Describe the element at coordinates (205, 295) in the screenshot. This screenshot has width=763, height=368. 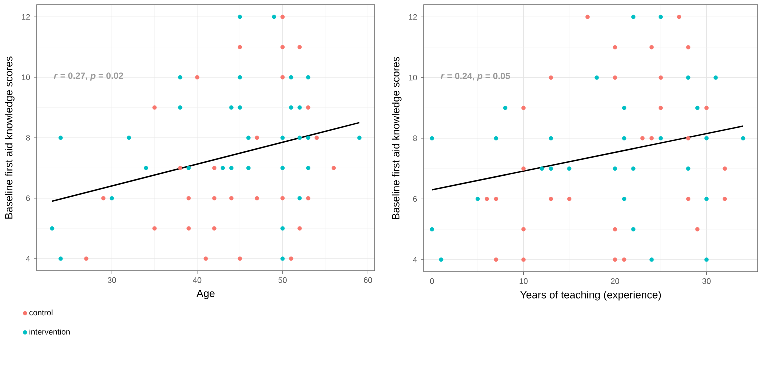
I see `x-axis-title: Age` at that location.